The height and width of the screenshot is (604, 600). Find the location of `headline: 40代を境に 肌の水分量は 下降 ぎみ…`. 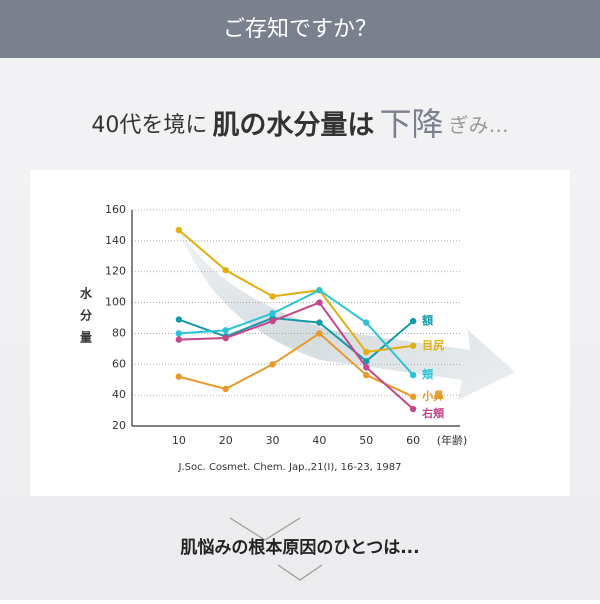

headline: 40代を境に 肌の水分量は 下降 ぎみ… is located at coordinates (299, 124).